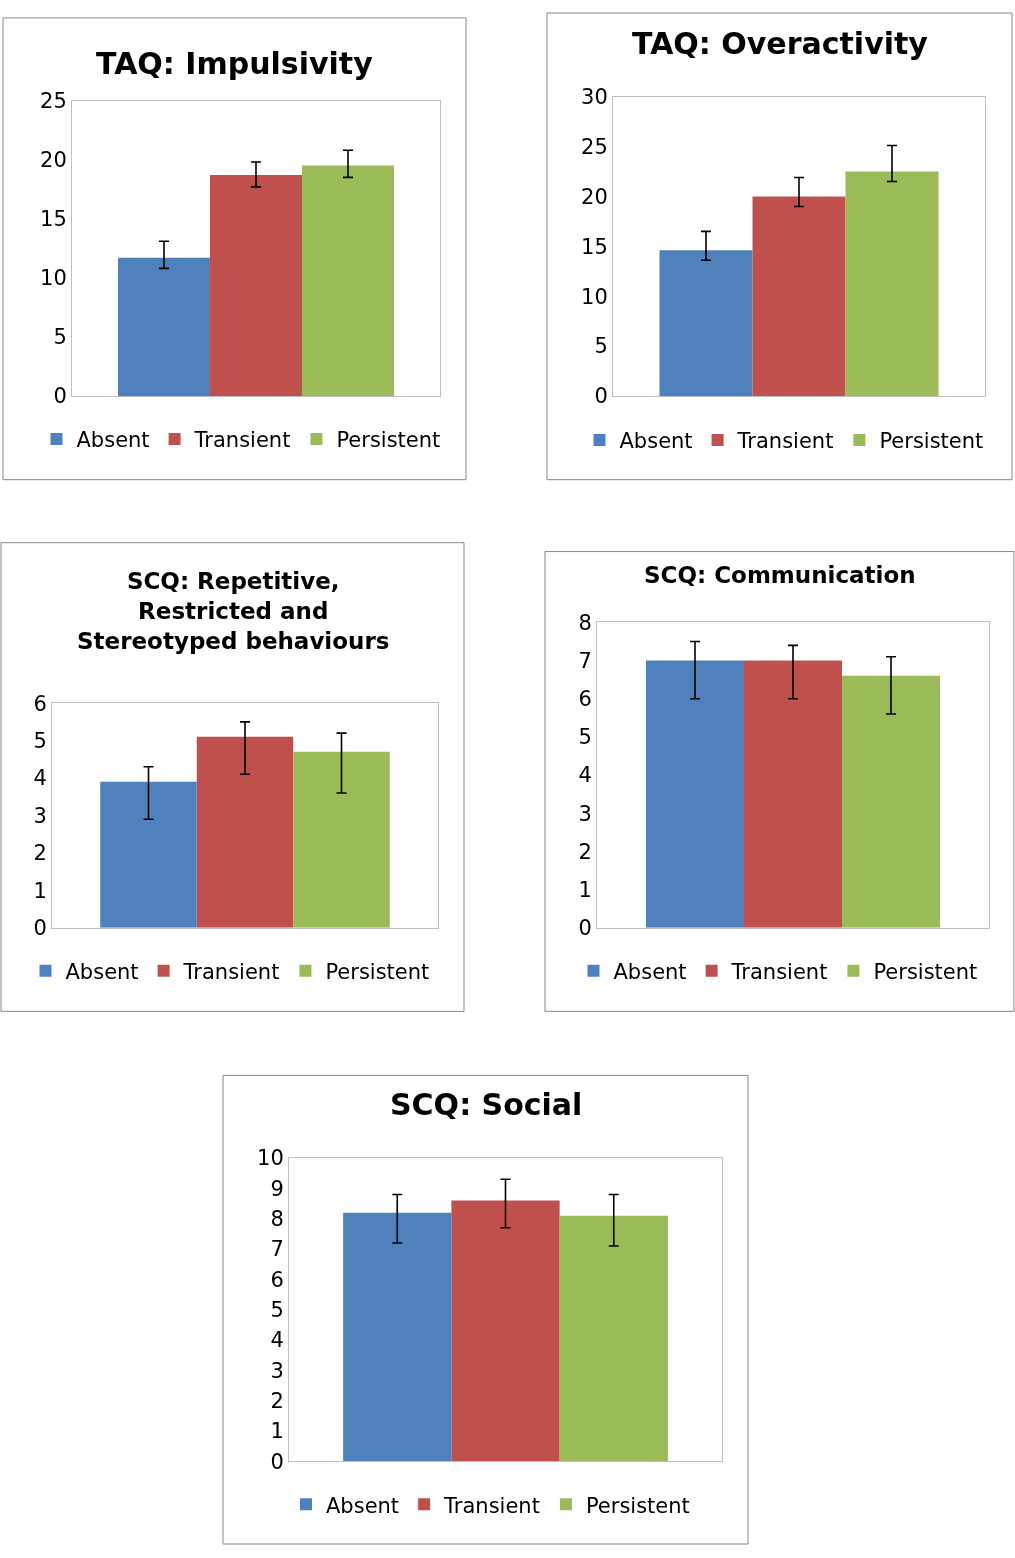  Describe the element at coordinates (233, 611) in the screenshot. I see `chart-title: SCQ: Repetitive, Restricted and Stereotyped behaviours` at that location.